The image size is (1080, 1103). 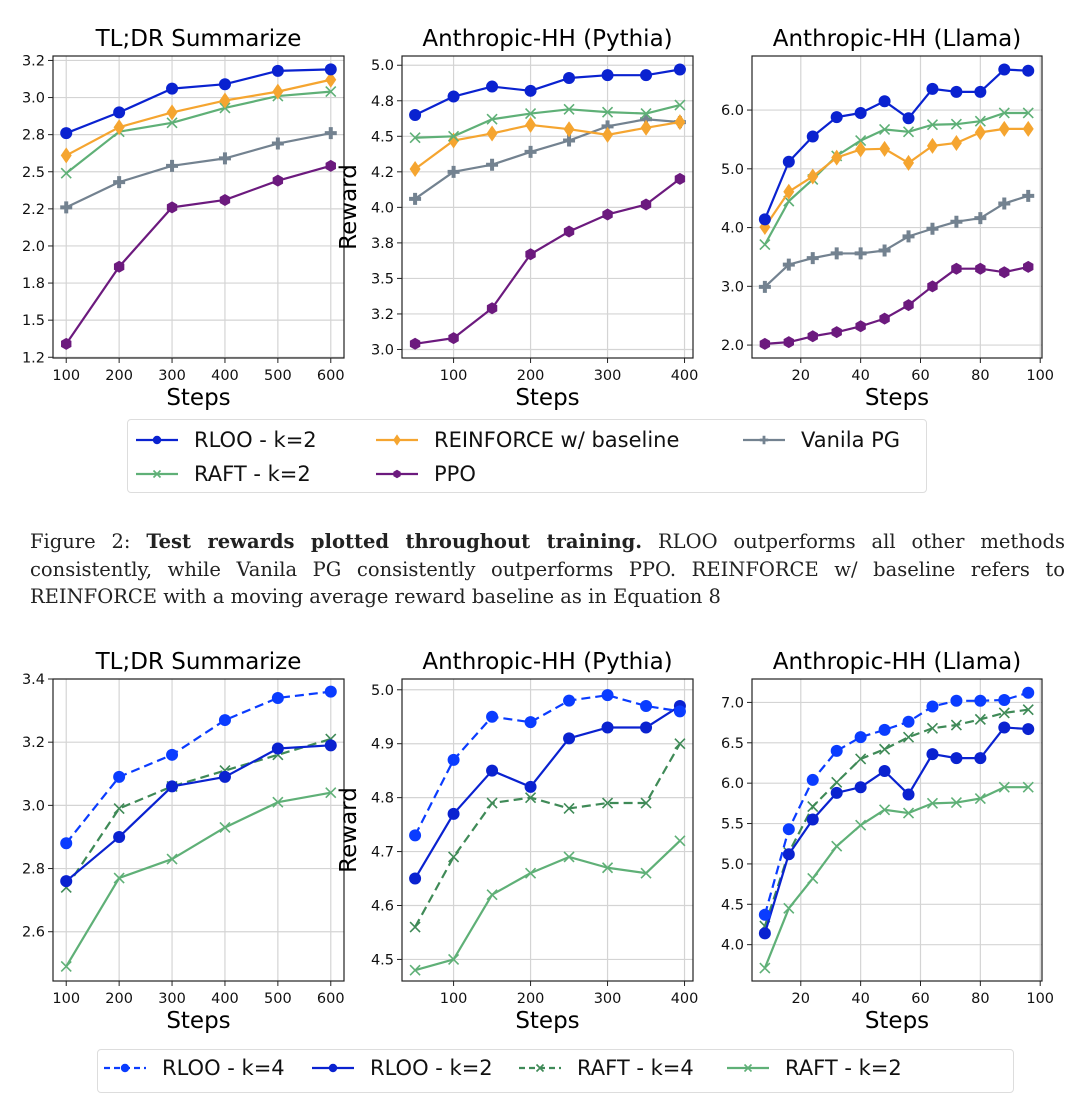 What do you see at coordinates (547, 261) in the screenshot?
I see `series-ppo` at bounding box center [547, 261].